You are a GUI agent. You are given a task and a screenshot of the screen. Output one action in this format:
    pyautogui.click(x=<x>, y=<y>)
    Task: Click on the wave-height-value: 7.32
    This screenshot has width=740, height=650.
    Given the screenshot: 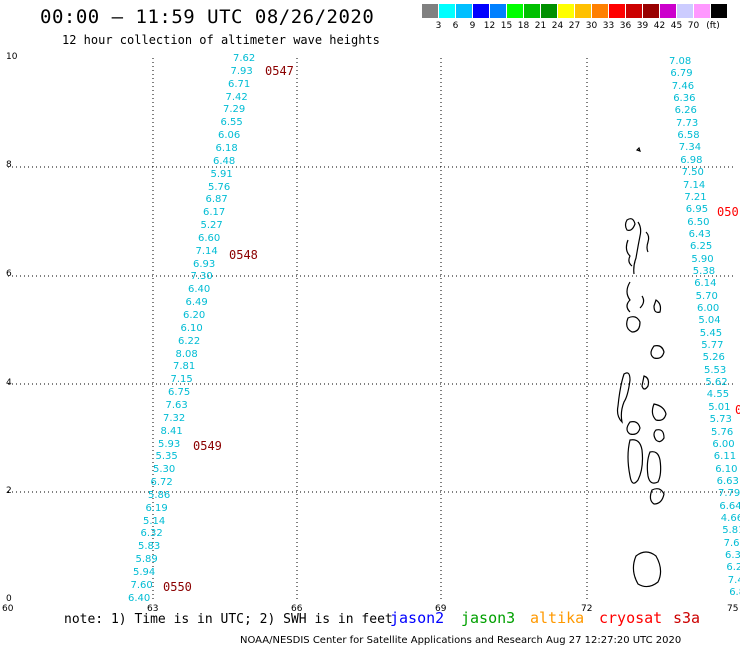 What is the action you would take?
    pyautogui.click(x=174, y=418)
    